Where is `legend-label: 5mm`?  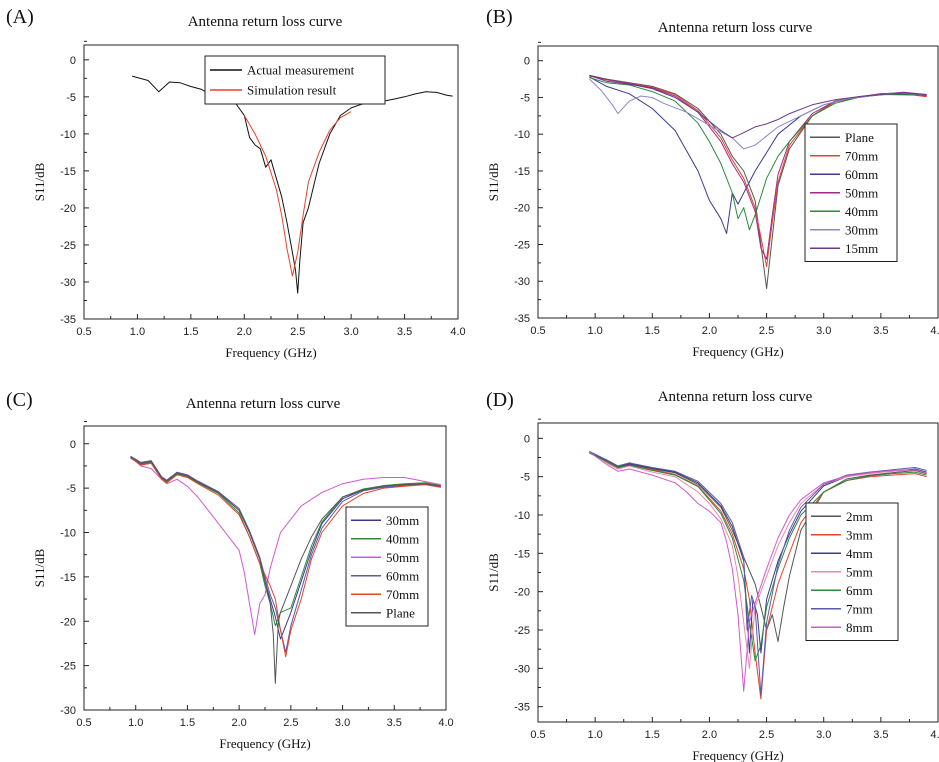 legend-label: 5mm is located at coordinates (859, 571).